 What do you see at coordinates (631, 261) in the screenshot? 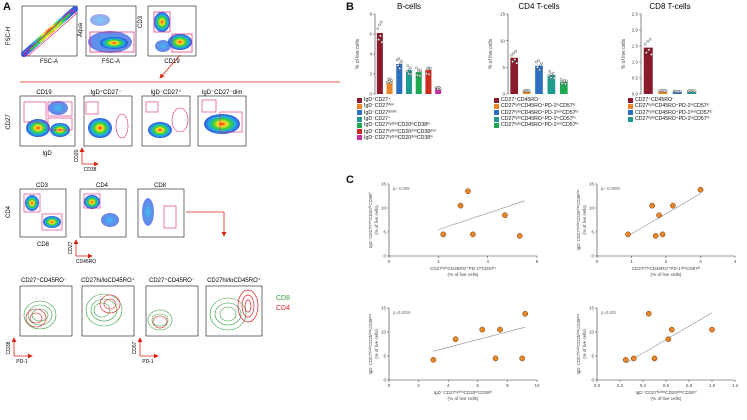
I see `x-tick-label: 1` at bounding box center [631, 261].